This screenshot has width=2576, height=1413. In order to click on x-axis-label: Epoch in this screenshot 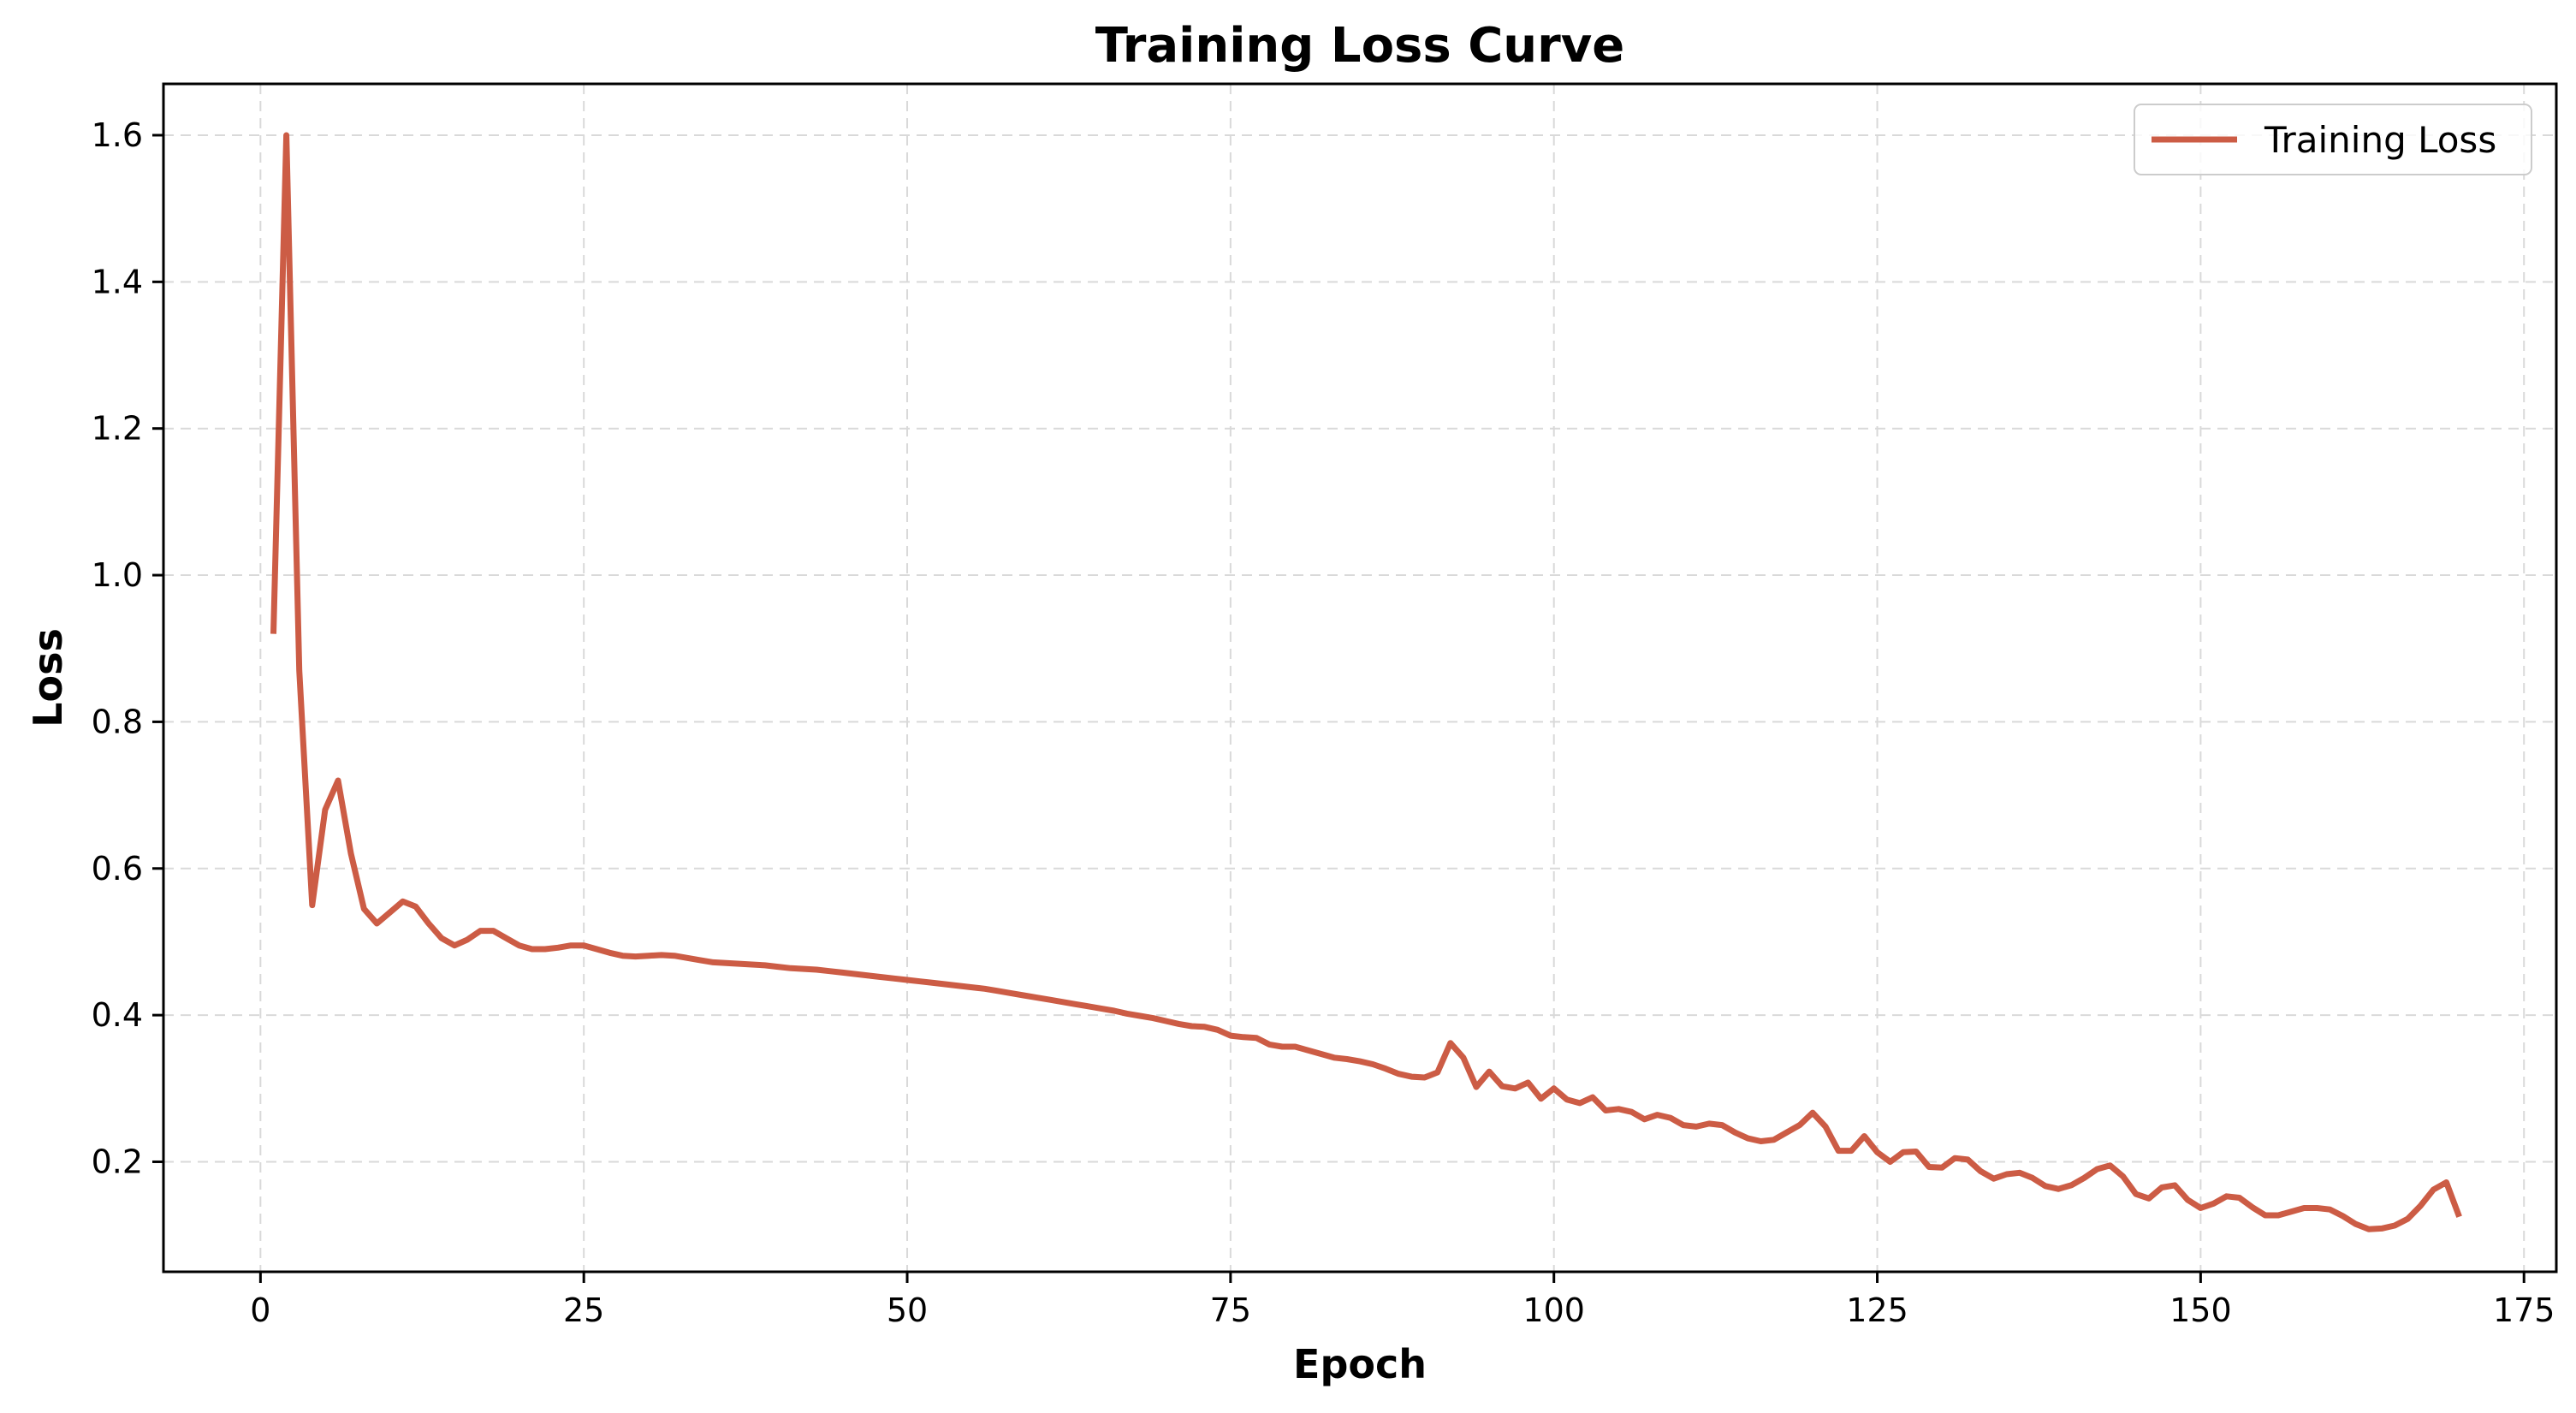, I will do `click(1360, 1364)`.